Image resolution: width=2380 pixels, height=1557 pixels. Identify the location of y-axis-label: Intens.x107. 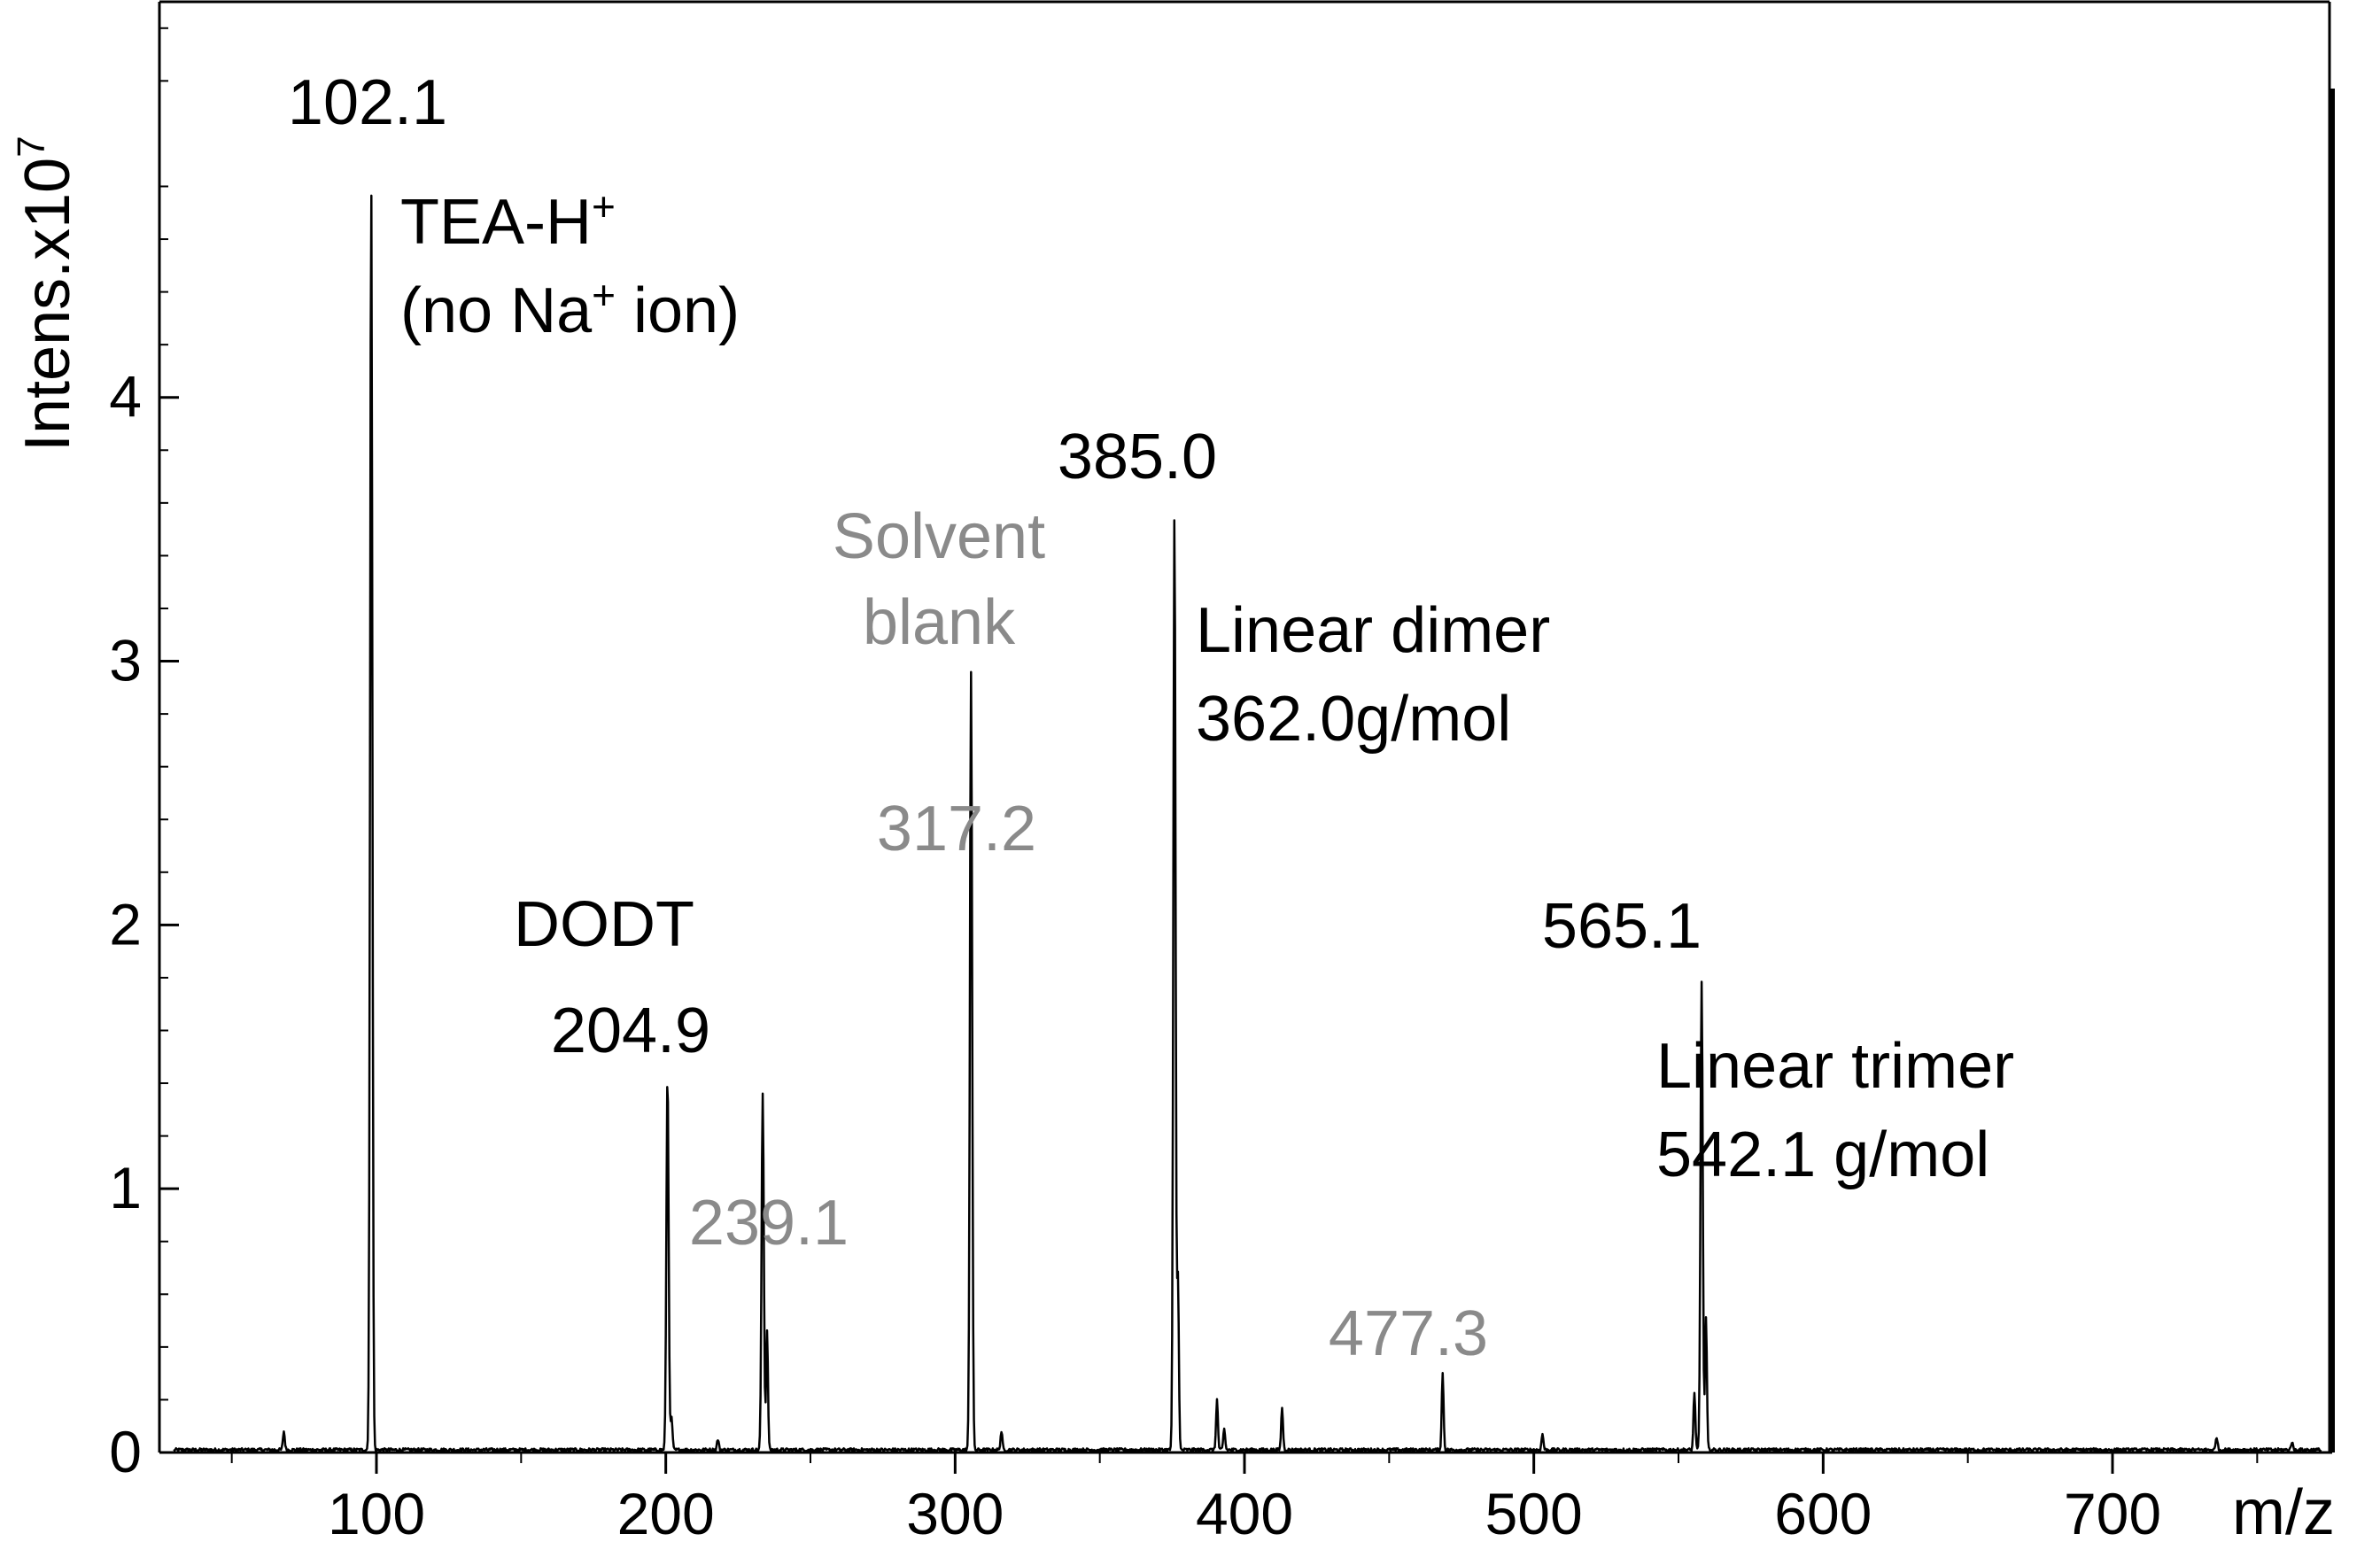
(46, 294).